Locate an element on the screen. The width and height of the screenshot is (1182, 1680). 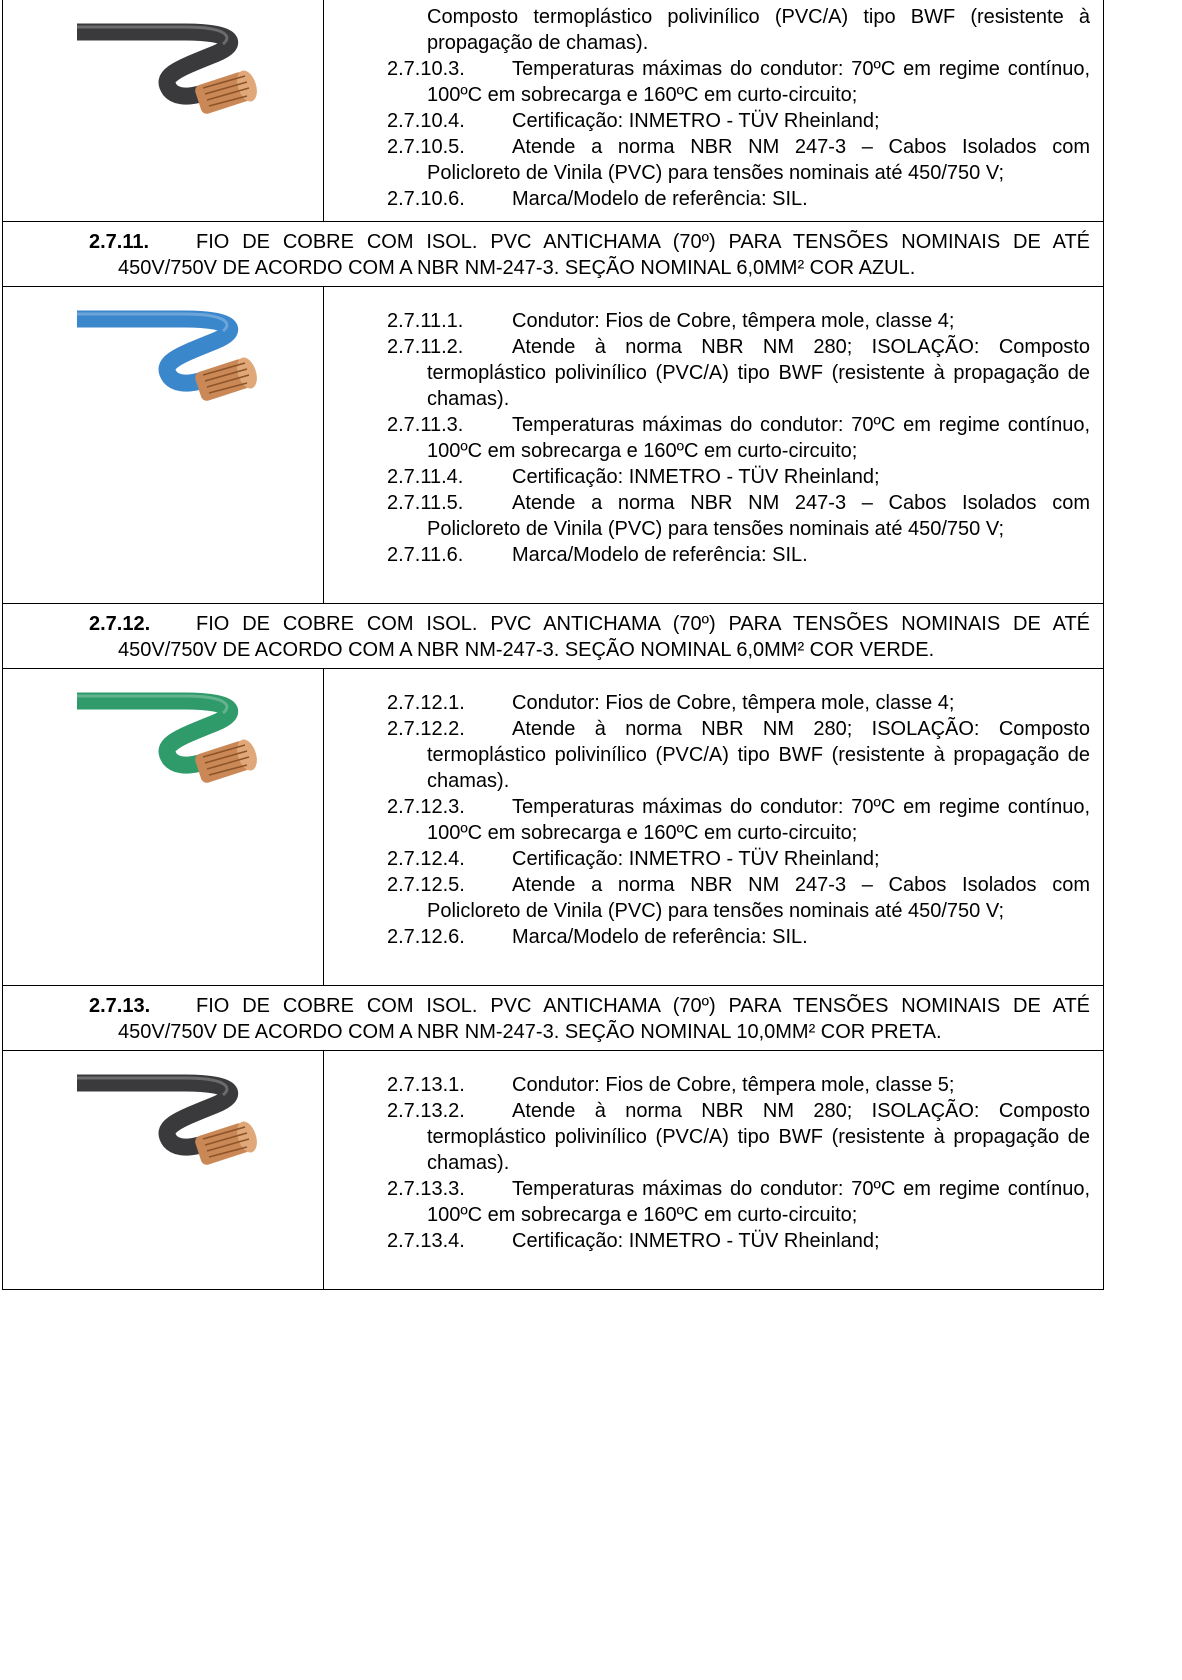
item-number: 2.7.12.3. is located at coordinates (426, 807).